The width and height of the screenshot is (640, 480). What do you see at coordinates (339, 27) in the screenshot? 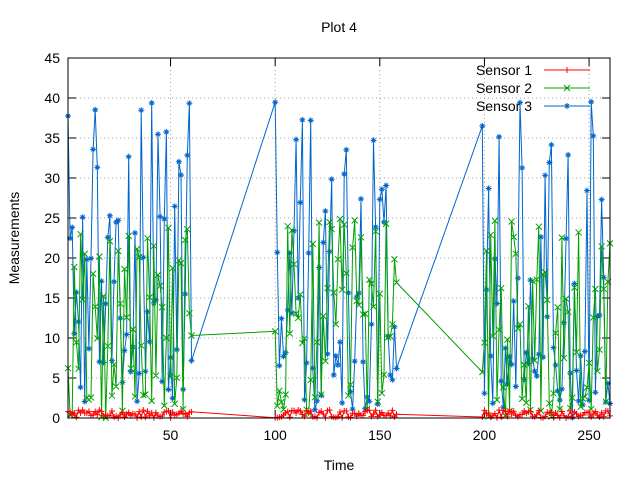
I see `chart-title: Plot 4` at bounding box center [339, 27].